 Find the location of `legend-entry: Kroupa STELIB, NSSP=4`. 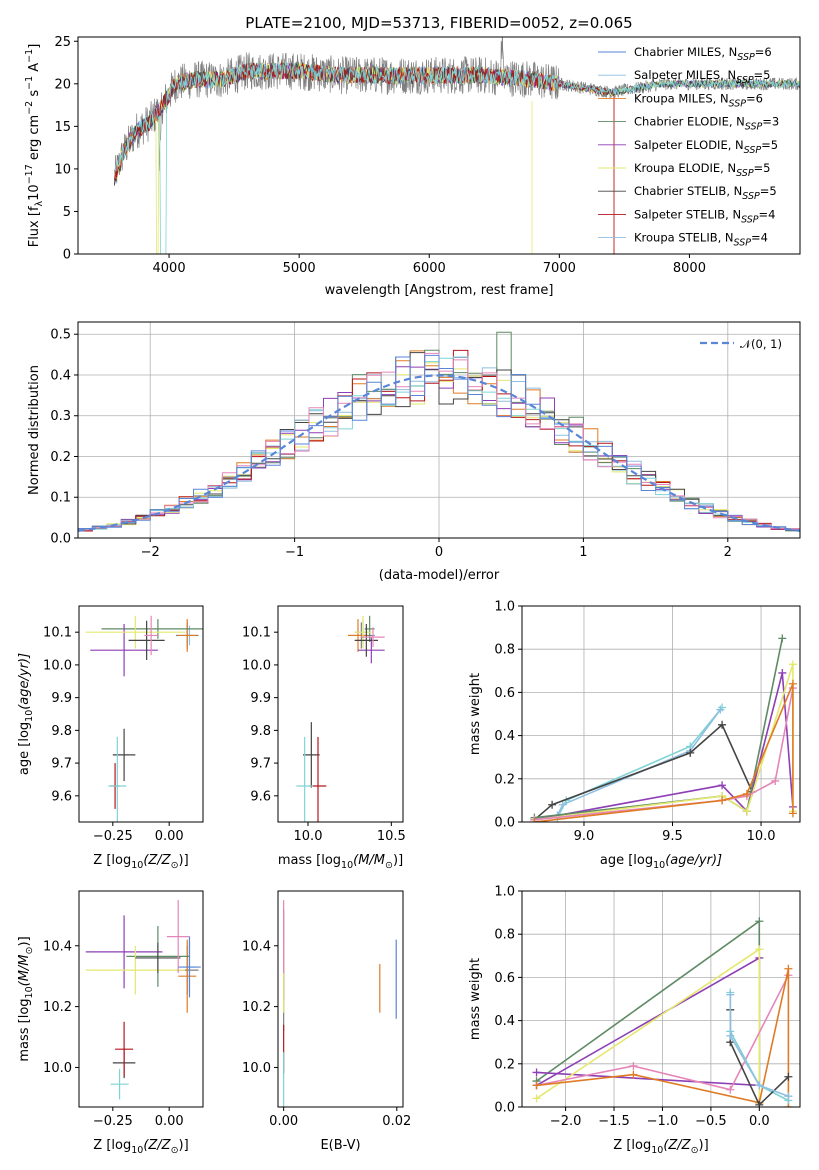

legend-entry: Kroupa STELIB, NSSP=4 is located at coordinates (701, 240).